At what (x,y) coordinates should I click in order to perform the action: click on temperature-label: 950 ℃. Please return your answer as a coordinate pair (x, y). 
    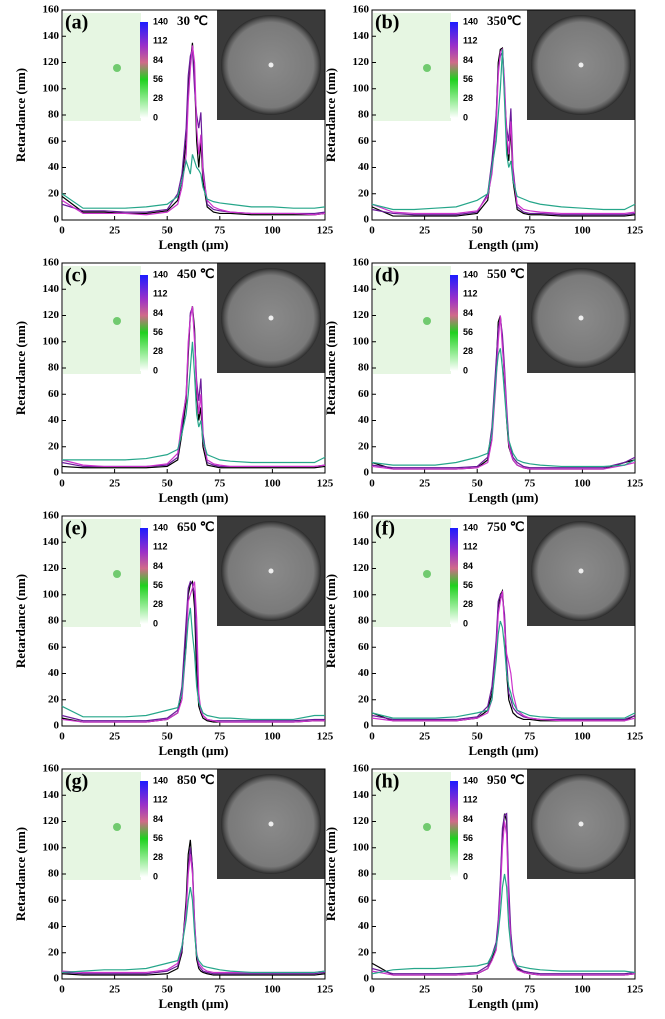
    Looking at the image, I should click on (505, 779).